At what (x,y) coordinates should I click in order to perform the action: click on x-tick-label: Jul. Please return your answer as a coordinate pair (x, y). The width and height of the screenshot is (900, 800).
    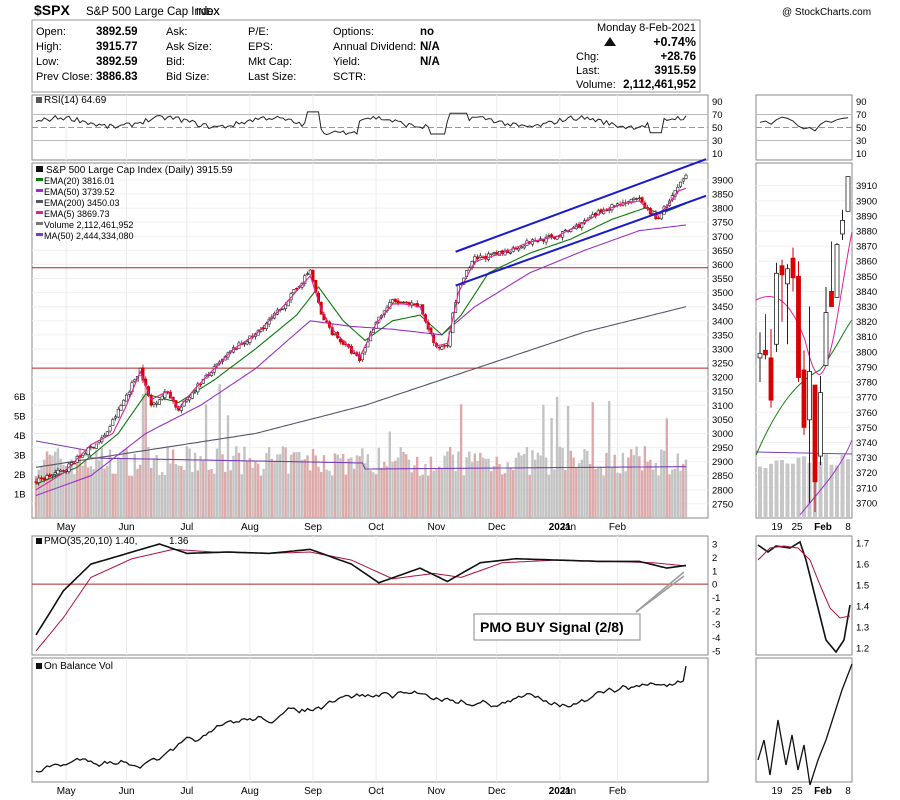
    Looking at the image, I should click on (186, 527).